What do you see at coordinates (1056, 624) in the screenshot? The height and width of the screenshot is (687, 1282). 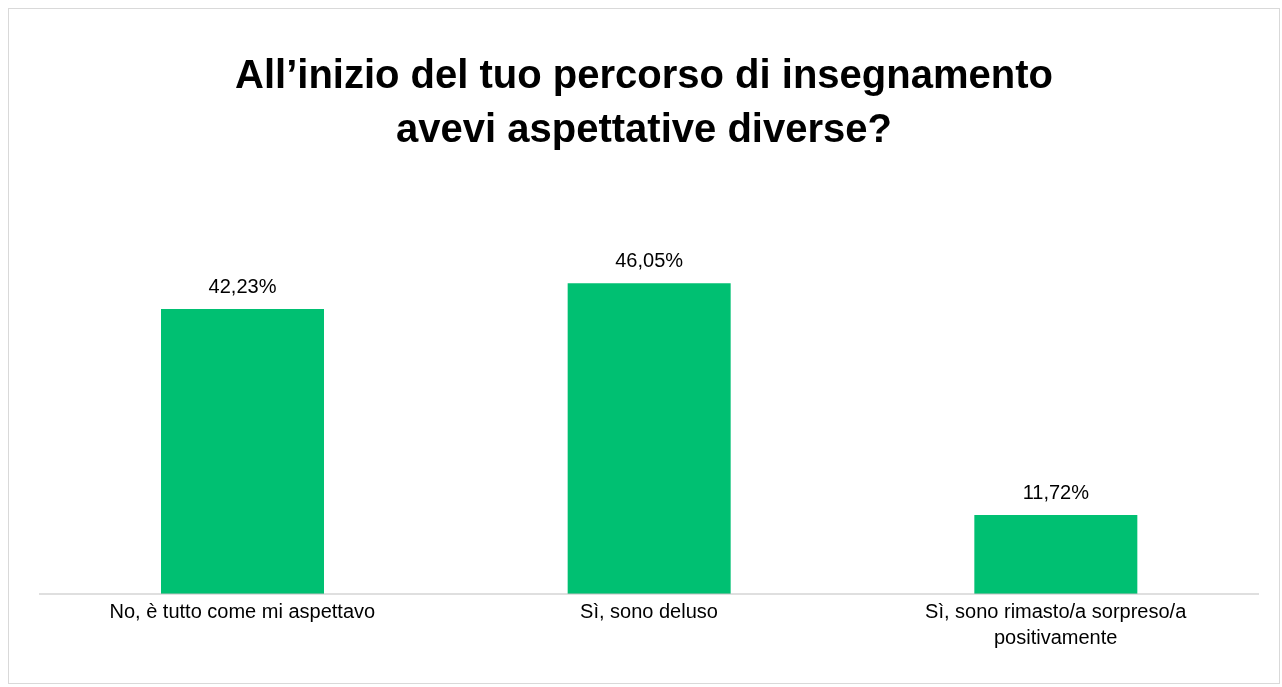 I see `x-tick-label: Sì, sono rimasto/a sorpreso/a positivamente` at bounding box center [1056, 624].